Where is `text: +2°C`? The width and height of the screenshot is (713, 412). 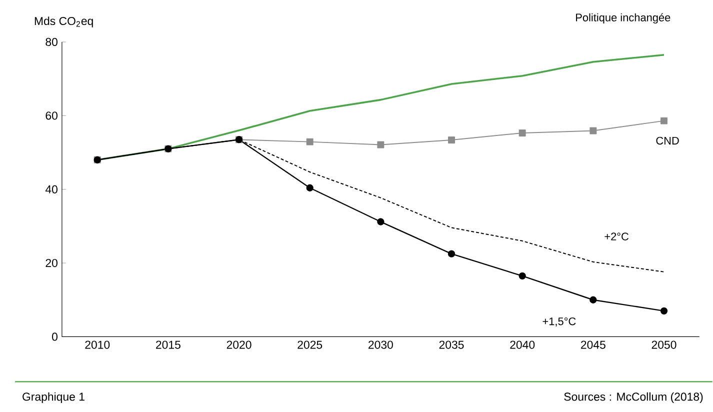
text: +2°C is located at coordinates (616, 236).